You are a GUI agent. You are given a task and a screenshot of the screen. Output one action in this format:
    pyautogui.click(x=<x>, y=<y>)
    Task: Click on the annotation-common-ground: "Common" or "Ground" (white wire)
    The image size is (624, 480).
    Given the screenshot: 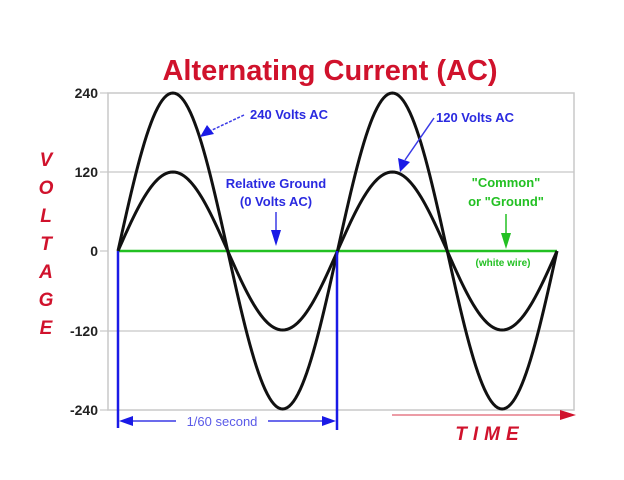 What is the action you would take?
    pyautogui.click(x=506, y=222)
    